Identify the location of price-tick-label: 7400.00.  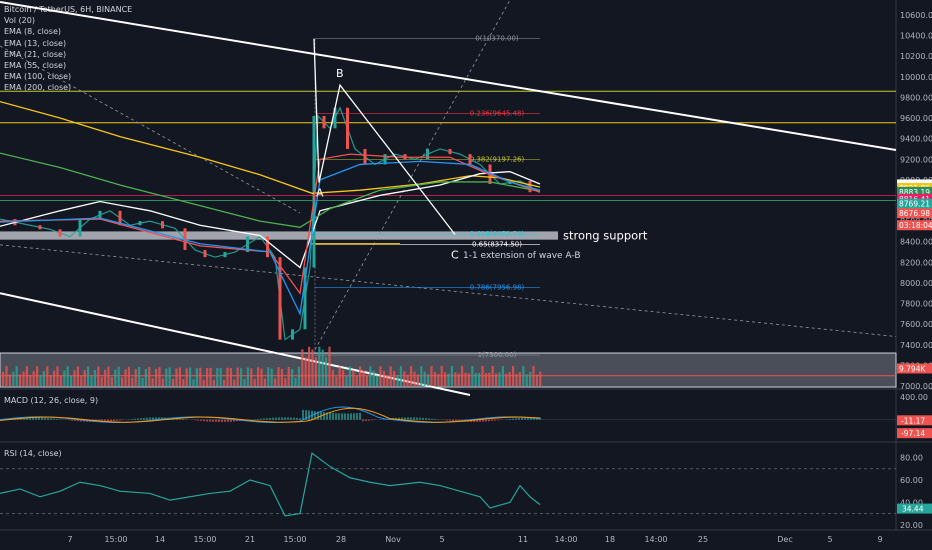
(916, 345).